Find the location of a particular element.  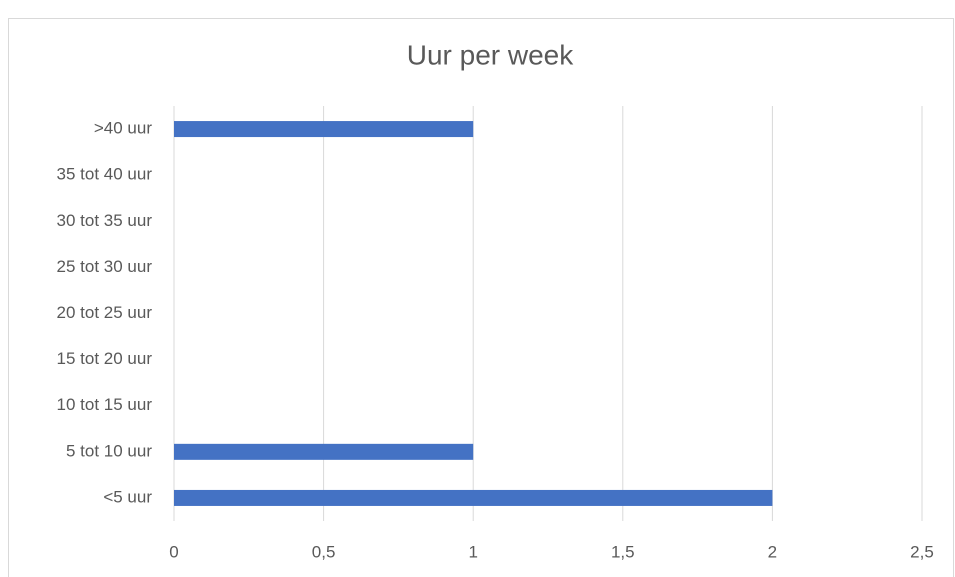

y-tick-label: 25 tot 30 uur is located at coordinates (105, 266).